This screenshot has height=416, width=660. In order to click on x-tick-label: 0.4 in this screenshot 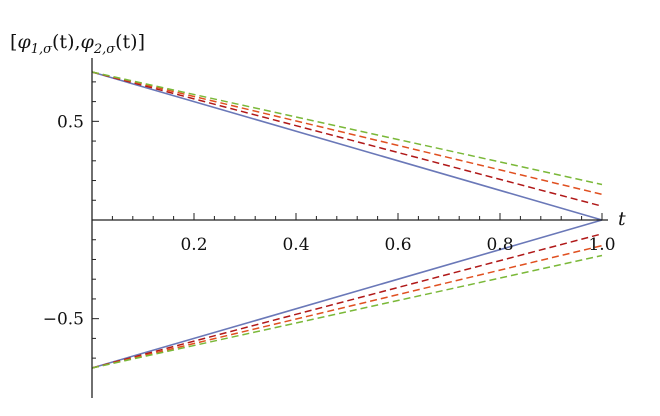, I will do `click(295, 245)`.